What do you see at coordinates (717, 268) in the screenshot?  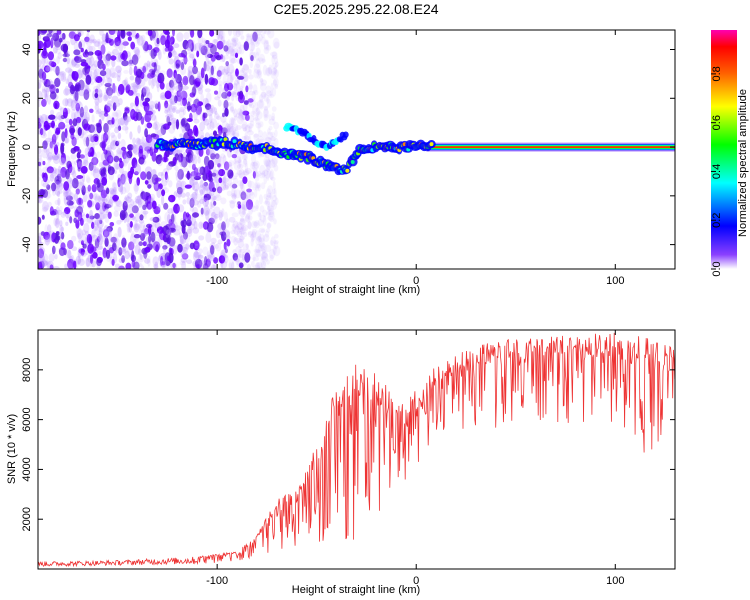 I see `colorbar-tick-label: 0.0` at bounding box center [717, 268].